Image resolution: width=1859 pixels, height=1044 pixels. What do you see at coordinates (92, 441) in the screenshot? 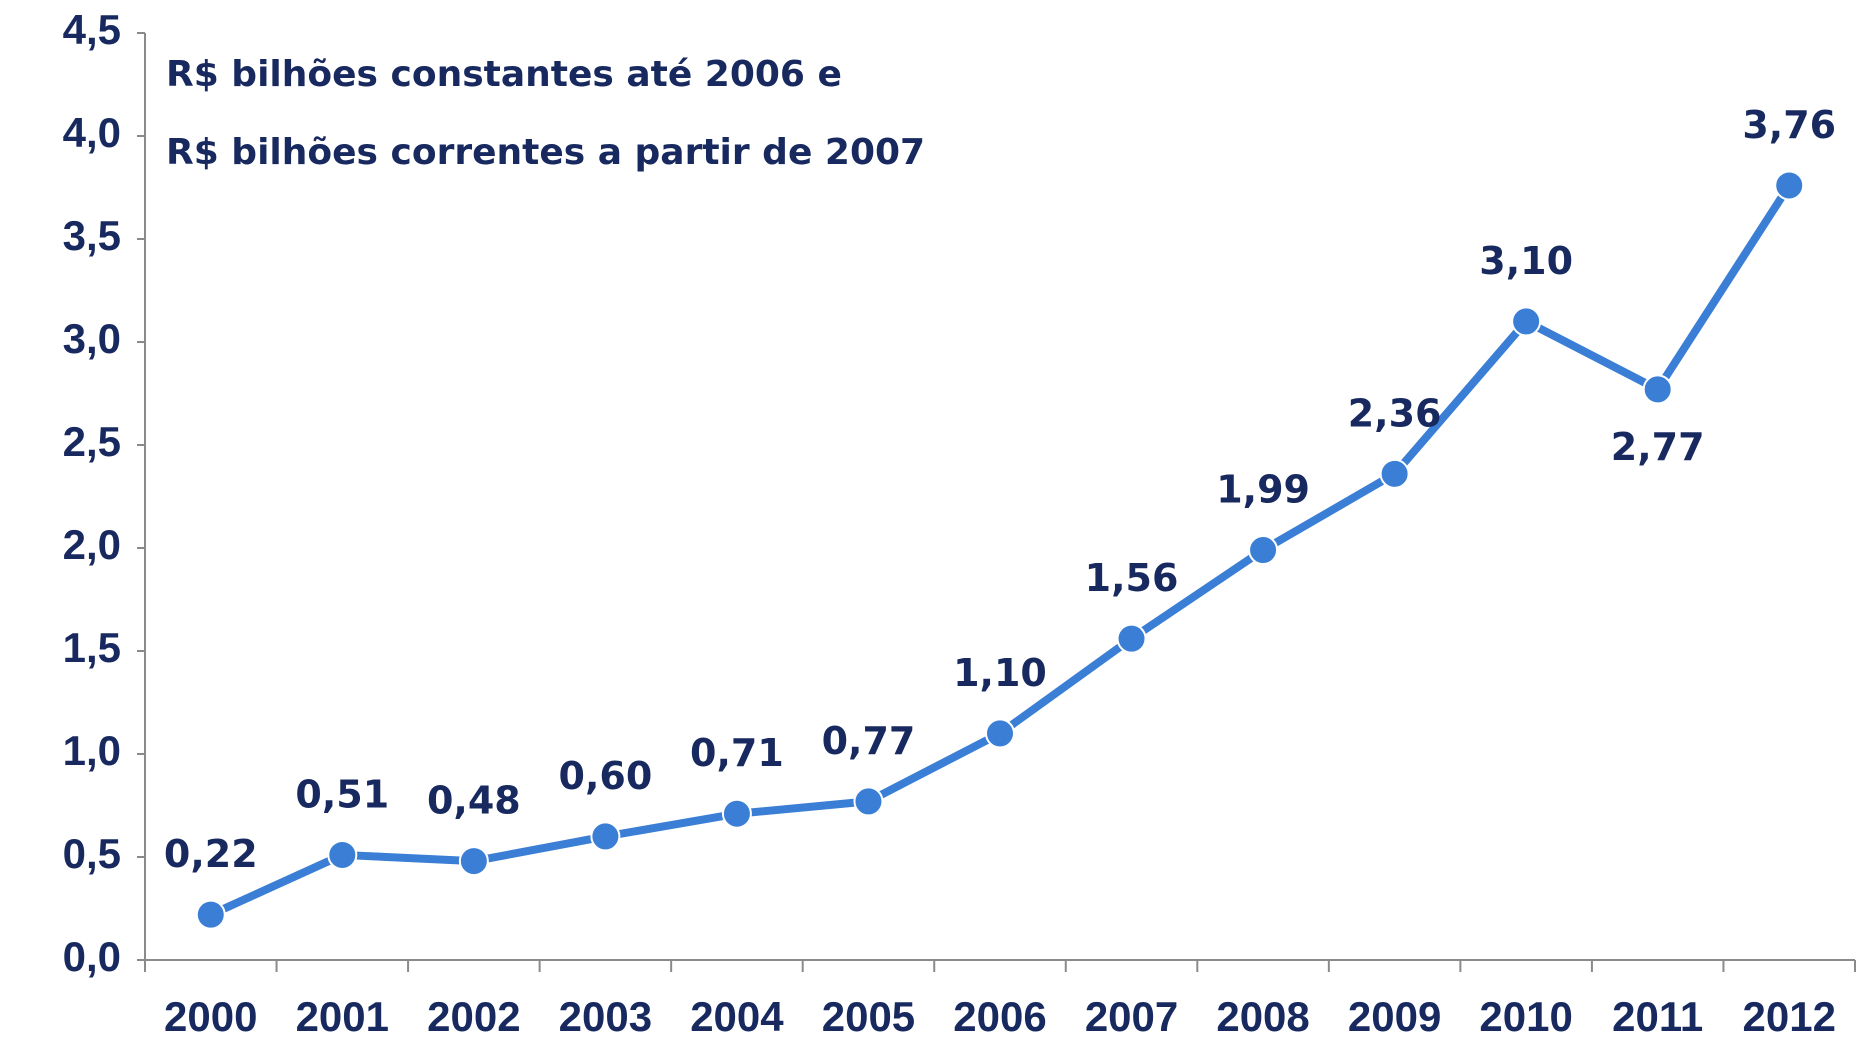
I see `y-tick-label: 2,5` at bounding box center [92, 441].